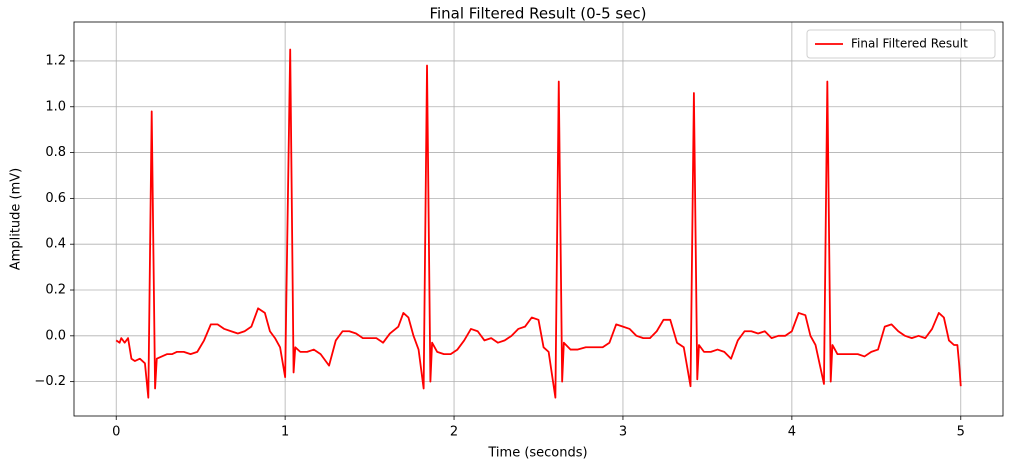 The image size is (1012, 470). Describe the element at coordinates (116, 432) in the screenshot. I see `x-tick-label: 0` at that location.